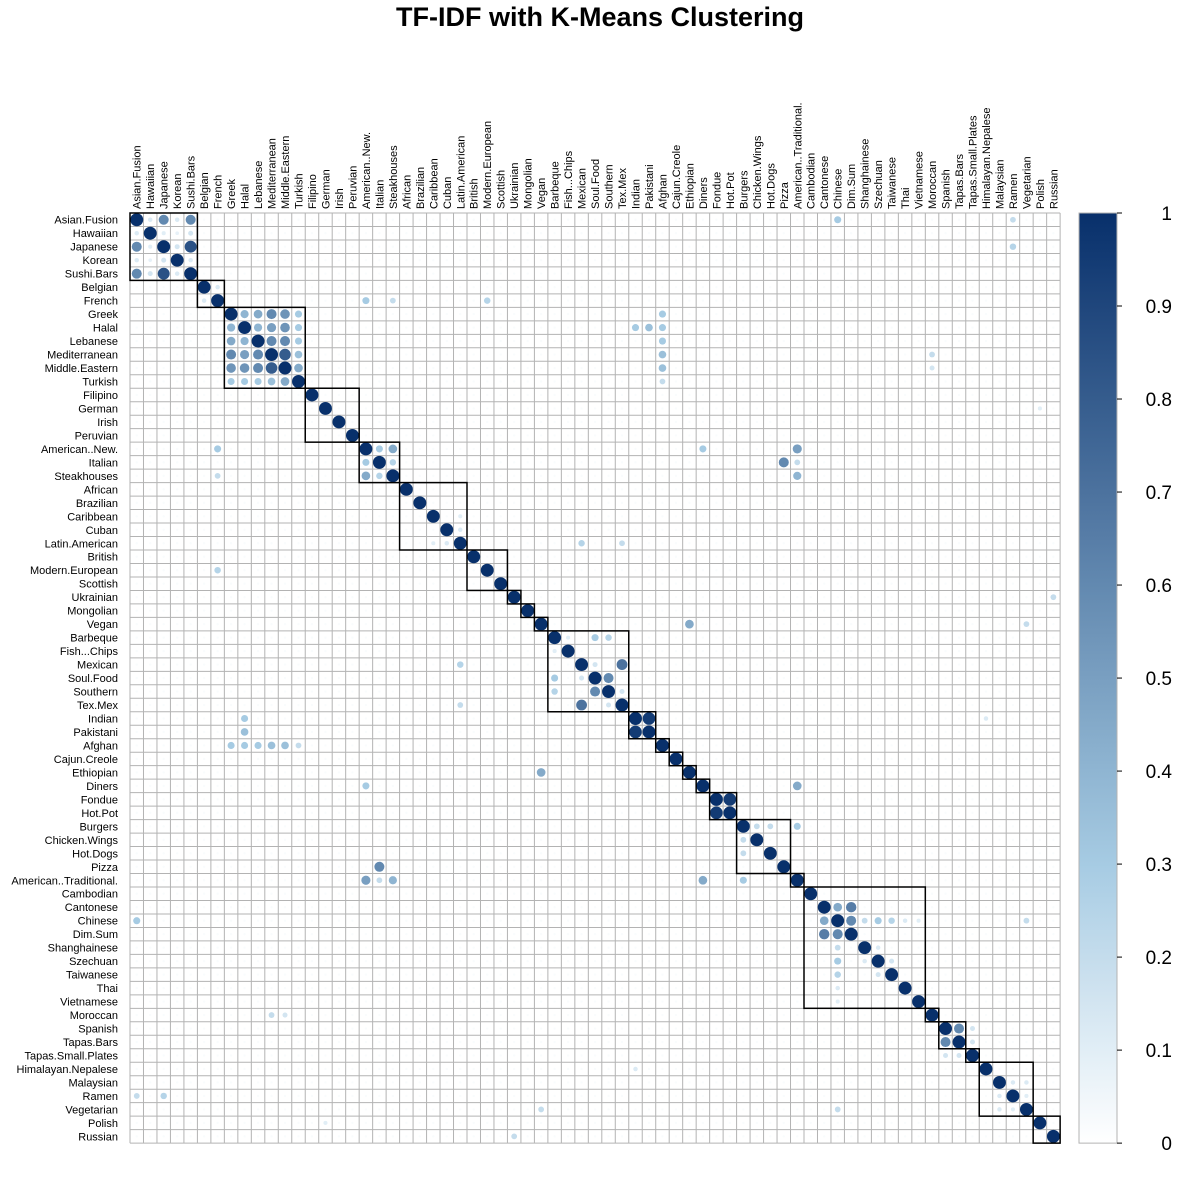 This screenshot has height=1200, width=1200. Describe the element at coordinates (635, 287) in the screenshot. I see `cell-circle-Belgian-Indian` at that location.